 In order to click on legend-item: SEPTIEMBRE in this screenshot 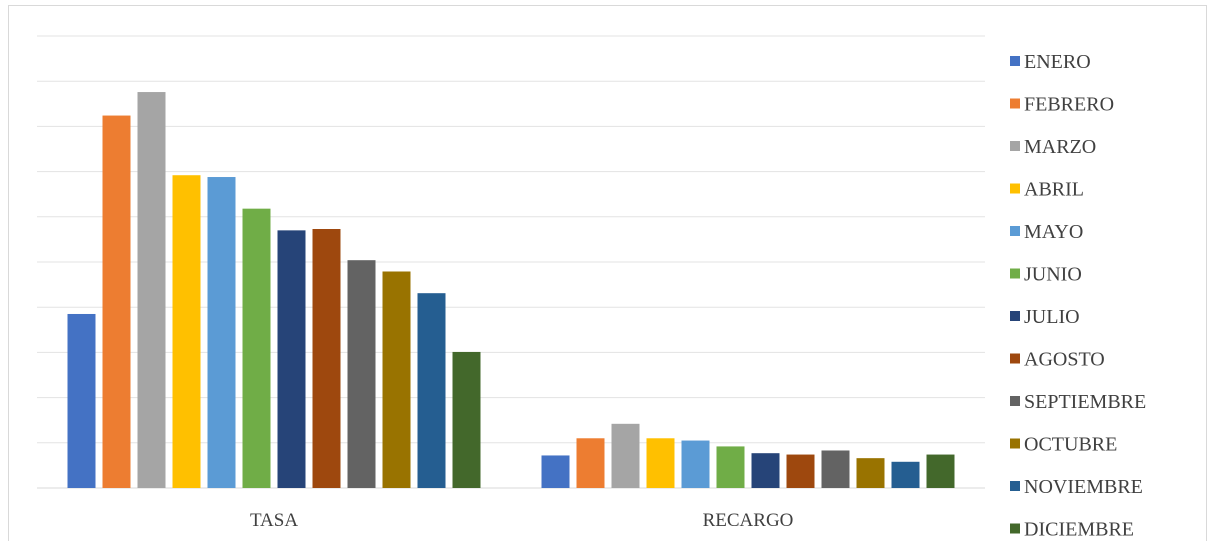, I will do `click(1078, 402)`.